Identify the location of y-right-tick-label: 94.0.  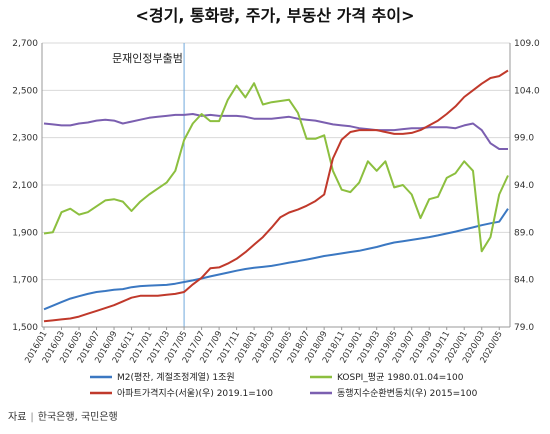
(524, 186).